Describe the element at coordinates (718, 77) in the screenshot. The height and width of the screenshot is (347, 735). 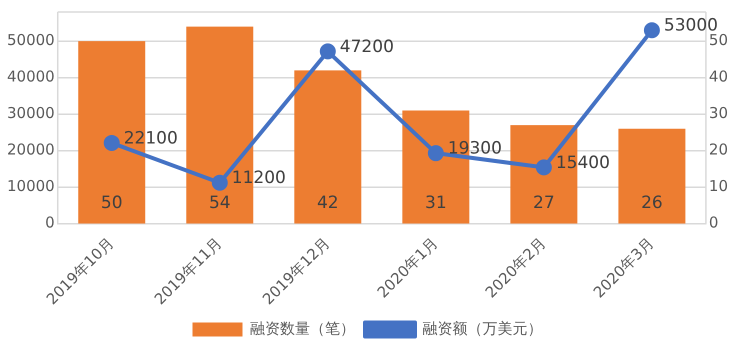
I see `y2-tick-label: 40` at that location.